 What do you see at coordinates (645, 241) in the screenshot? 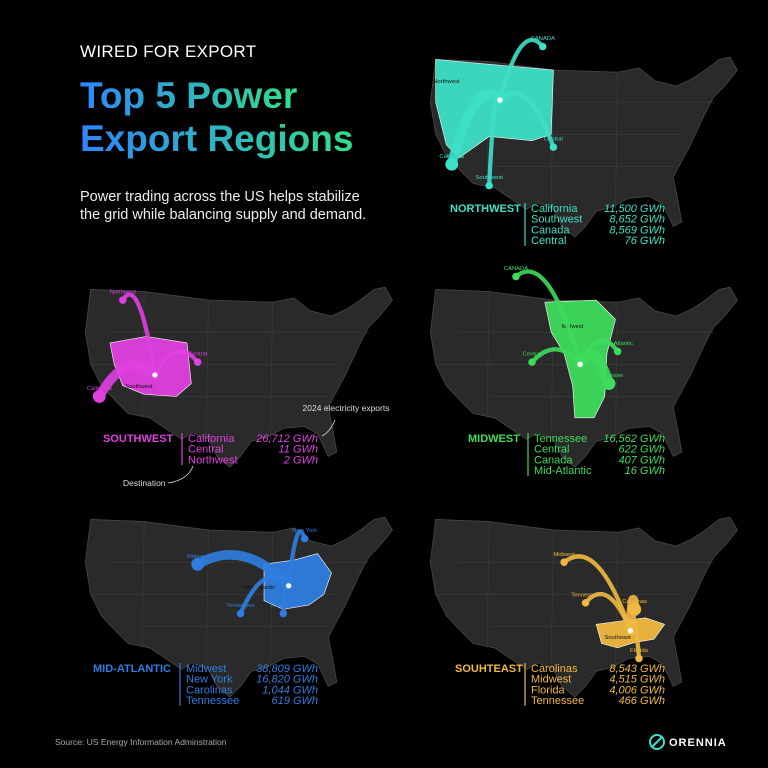
I see `amount: 76 GWh` at bounding box center [645, 241].